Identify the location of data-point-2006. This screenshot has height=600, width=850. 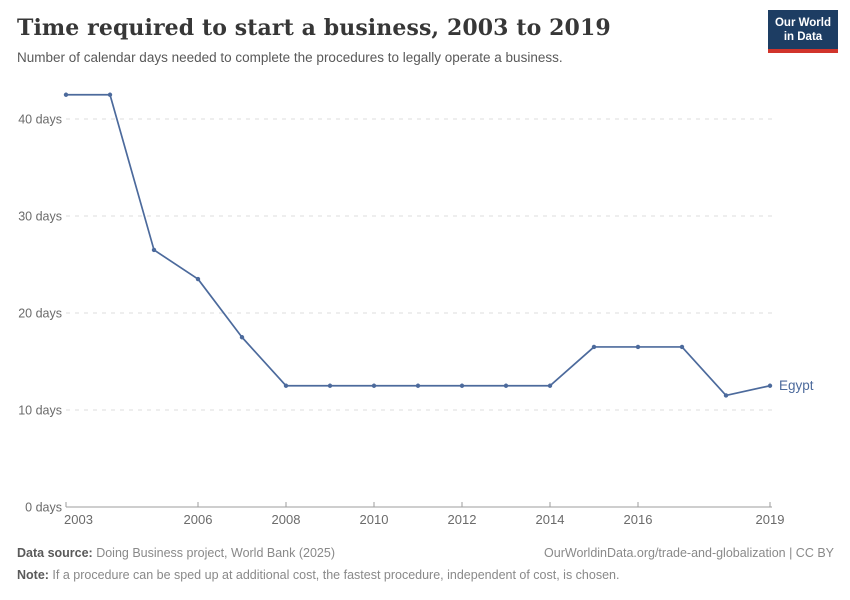
(198, 279).